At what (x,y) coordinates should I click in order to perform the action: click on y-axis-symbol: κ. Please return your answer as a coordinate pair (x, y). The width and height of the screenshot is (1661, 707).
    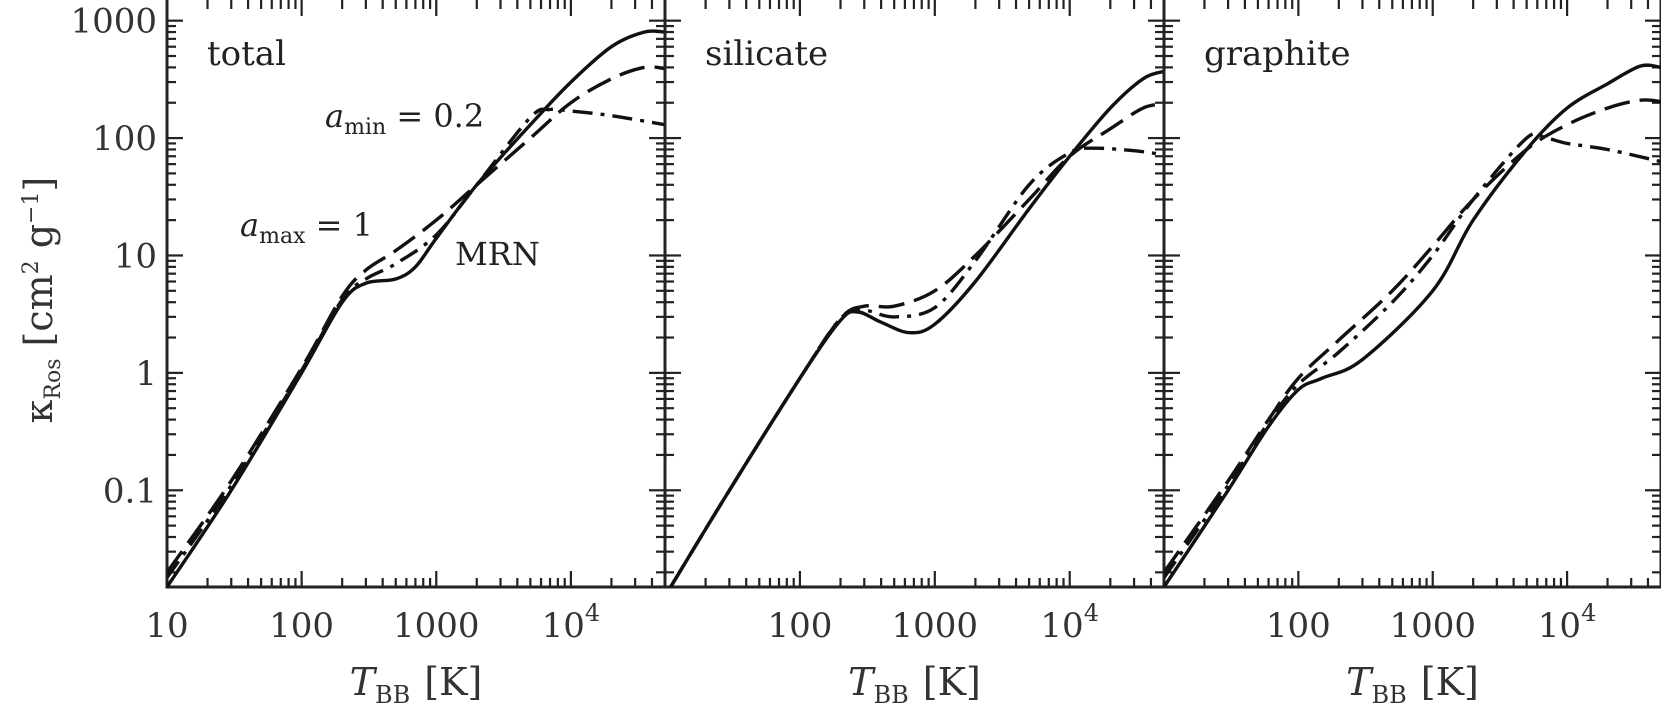
    Looking at the image, I should click on (39, 411).